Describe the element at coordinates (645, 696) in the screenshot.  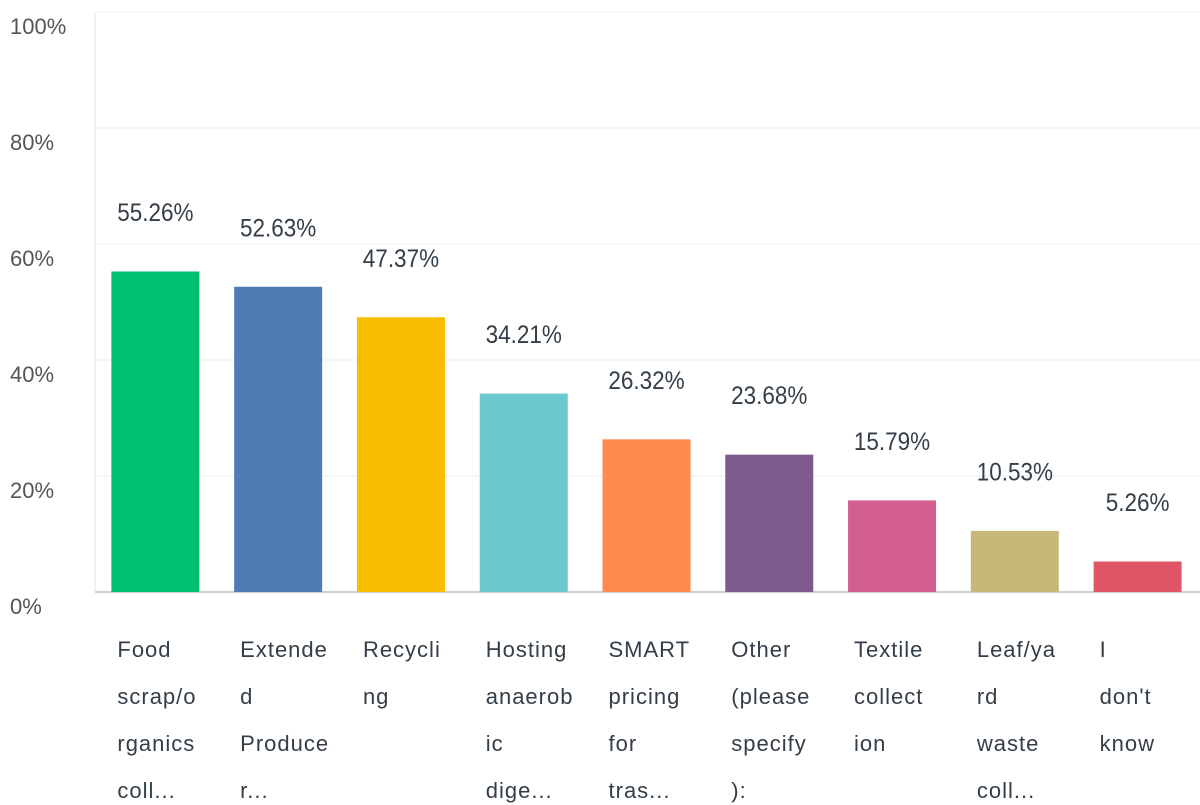
I see `x-tick-label: pricing` at that location.